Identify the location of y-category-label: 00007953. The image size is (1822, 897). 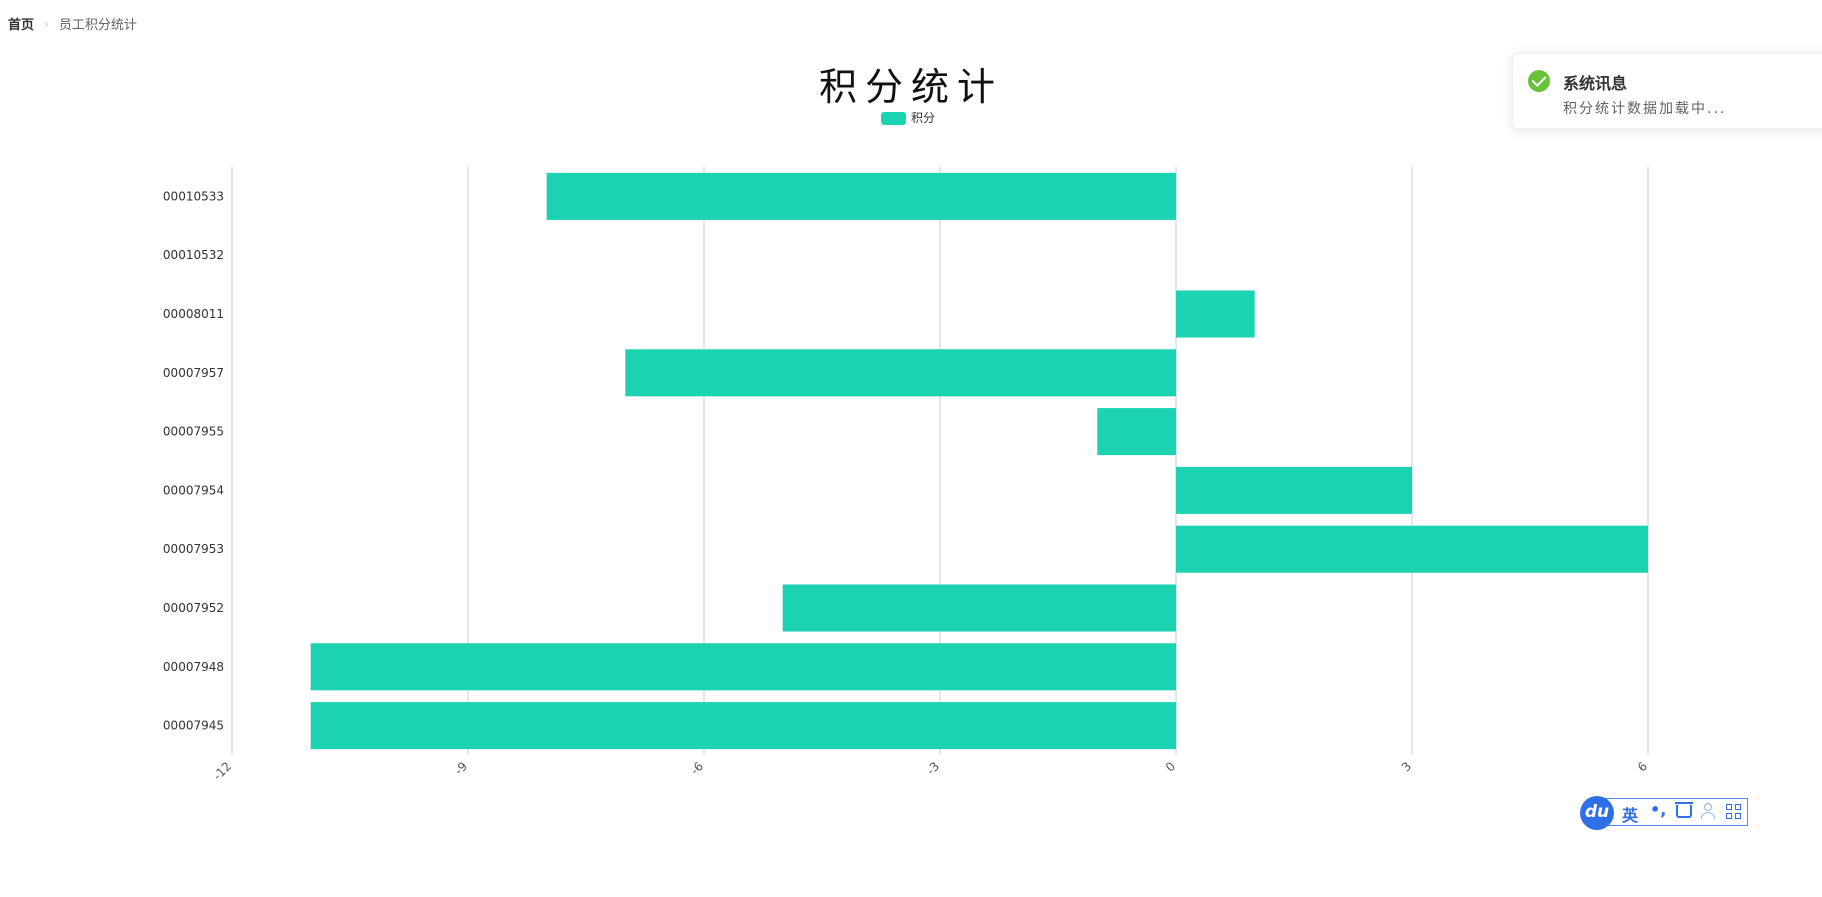
(193, 549).